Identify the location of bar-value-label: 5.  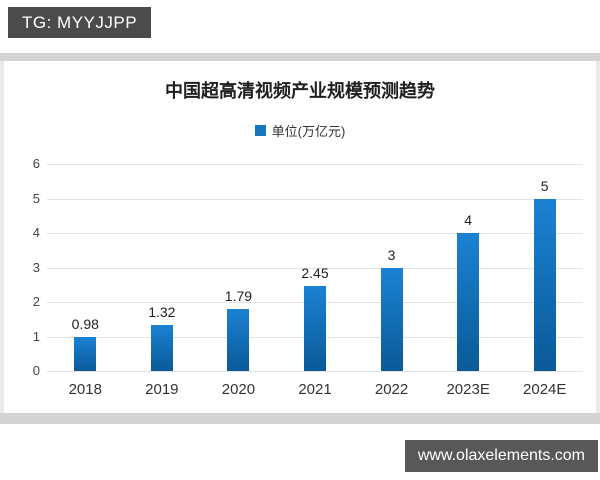
(544, 185).